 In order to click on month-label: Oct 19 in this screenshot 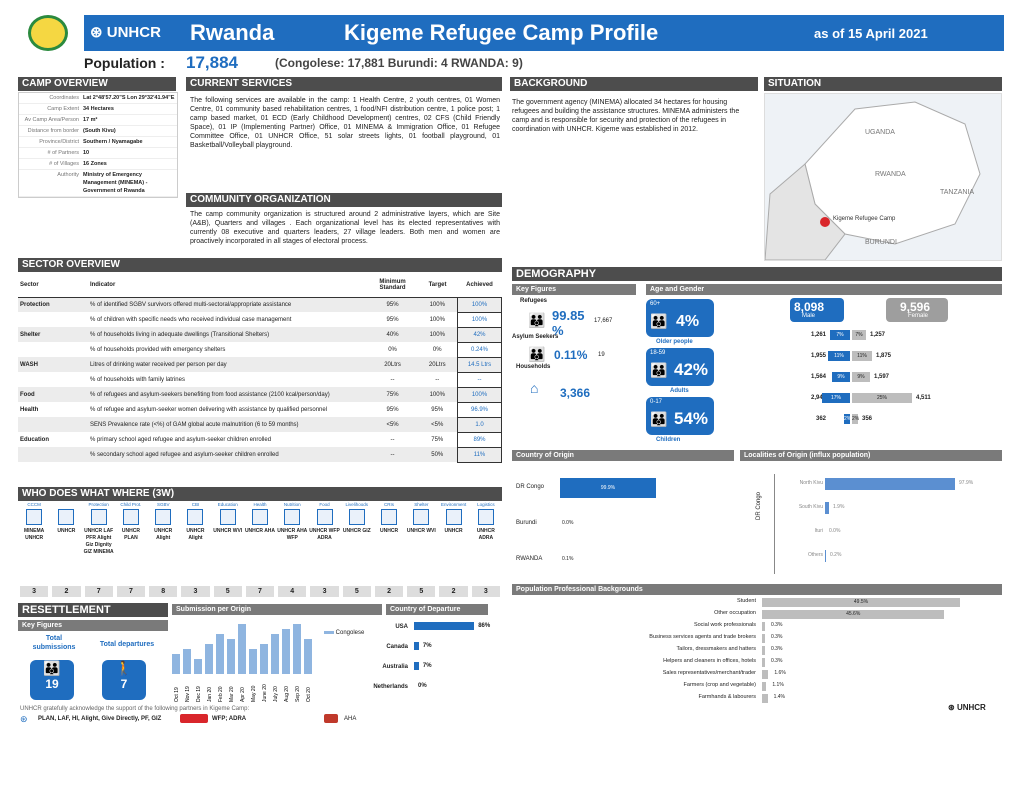, I will do `click(177, 694)`.